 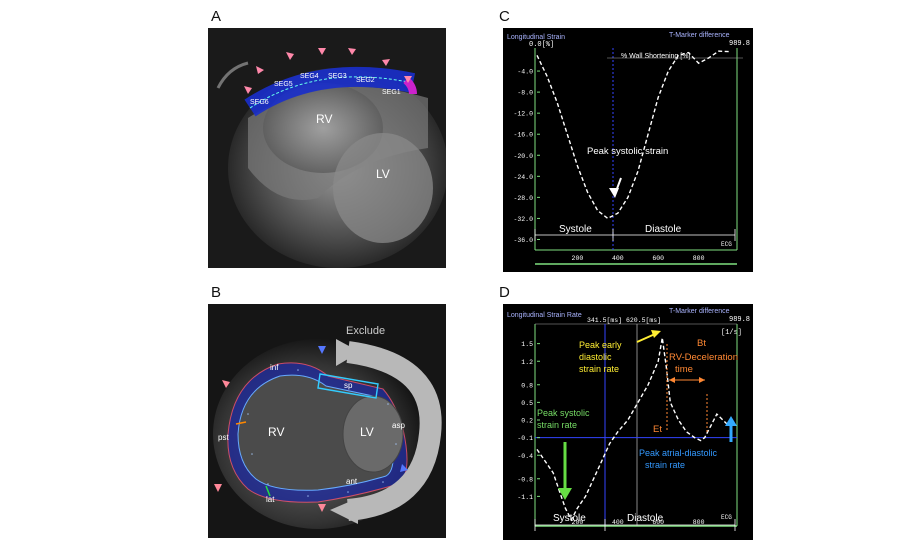 What do you see at coordinates (216, 292) in the screenshot?
I see `panel-b-letter: B` at bounding box center [216, 292].